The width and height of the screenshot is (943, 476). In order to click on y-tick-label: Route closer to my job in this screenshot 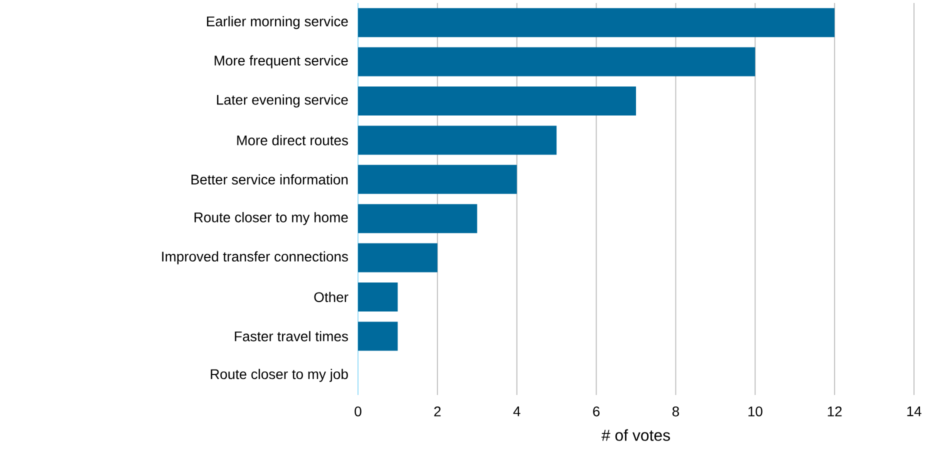, I will do `click(279, 375)`.